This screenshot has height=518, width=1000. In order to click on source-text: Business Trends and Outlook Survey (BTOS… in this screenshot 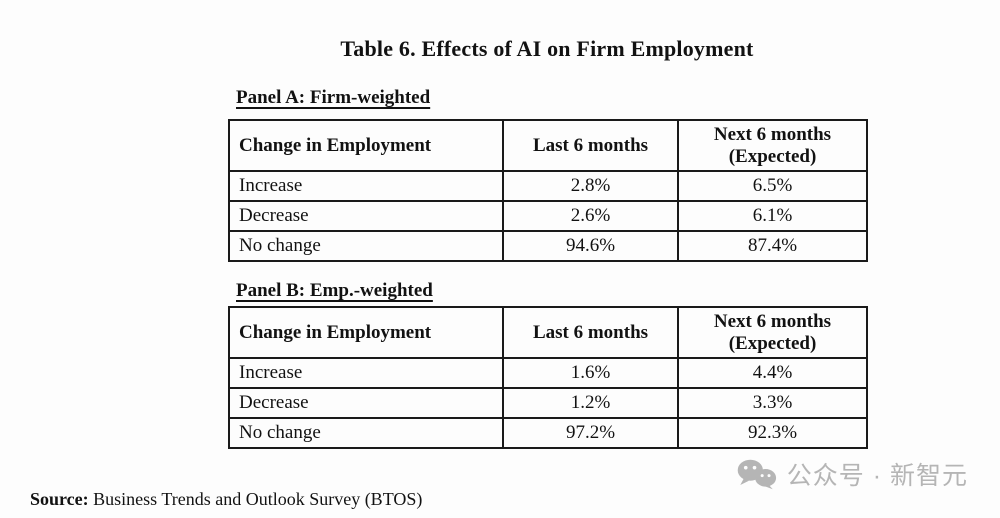, I will do `click(258, 499)`.